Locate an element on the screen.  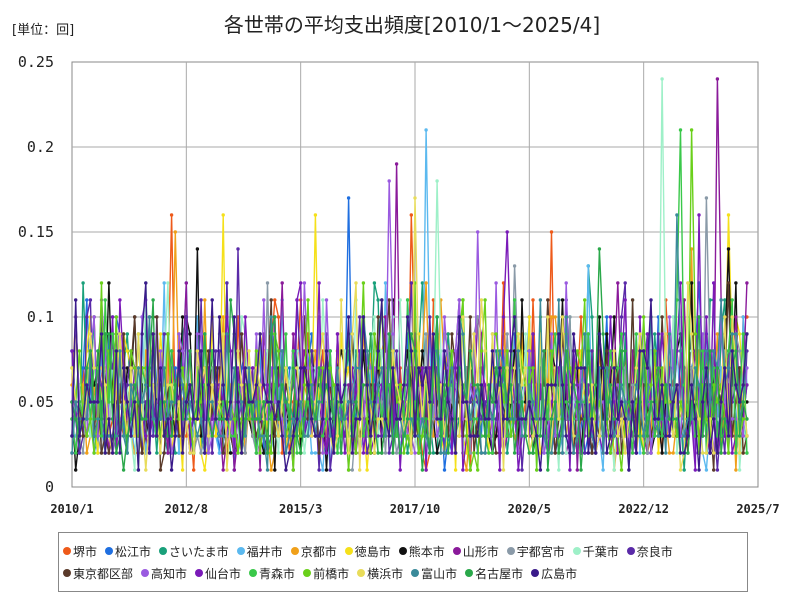
y-tick-label: 0.2 is located at coordinates (40, 147).